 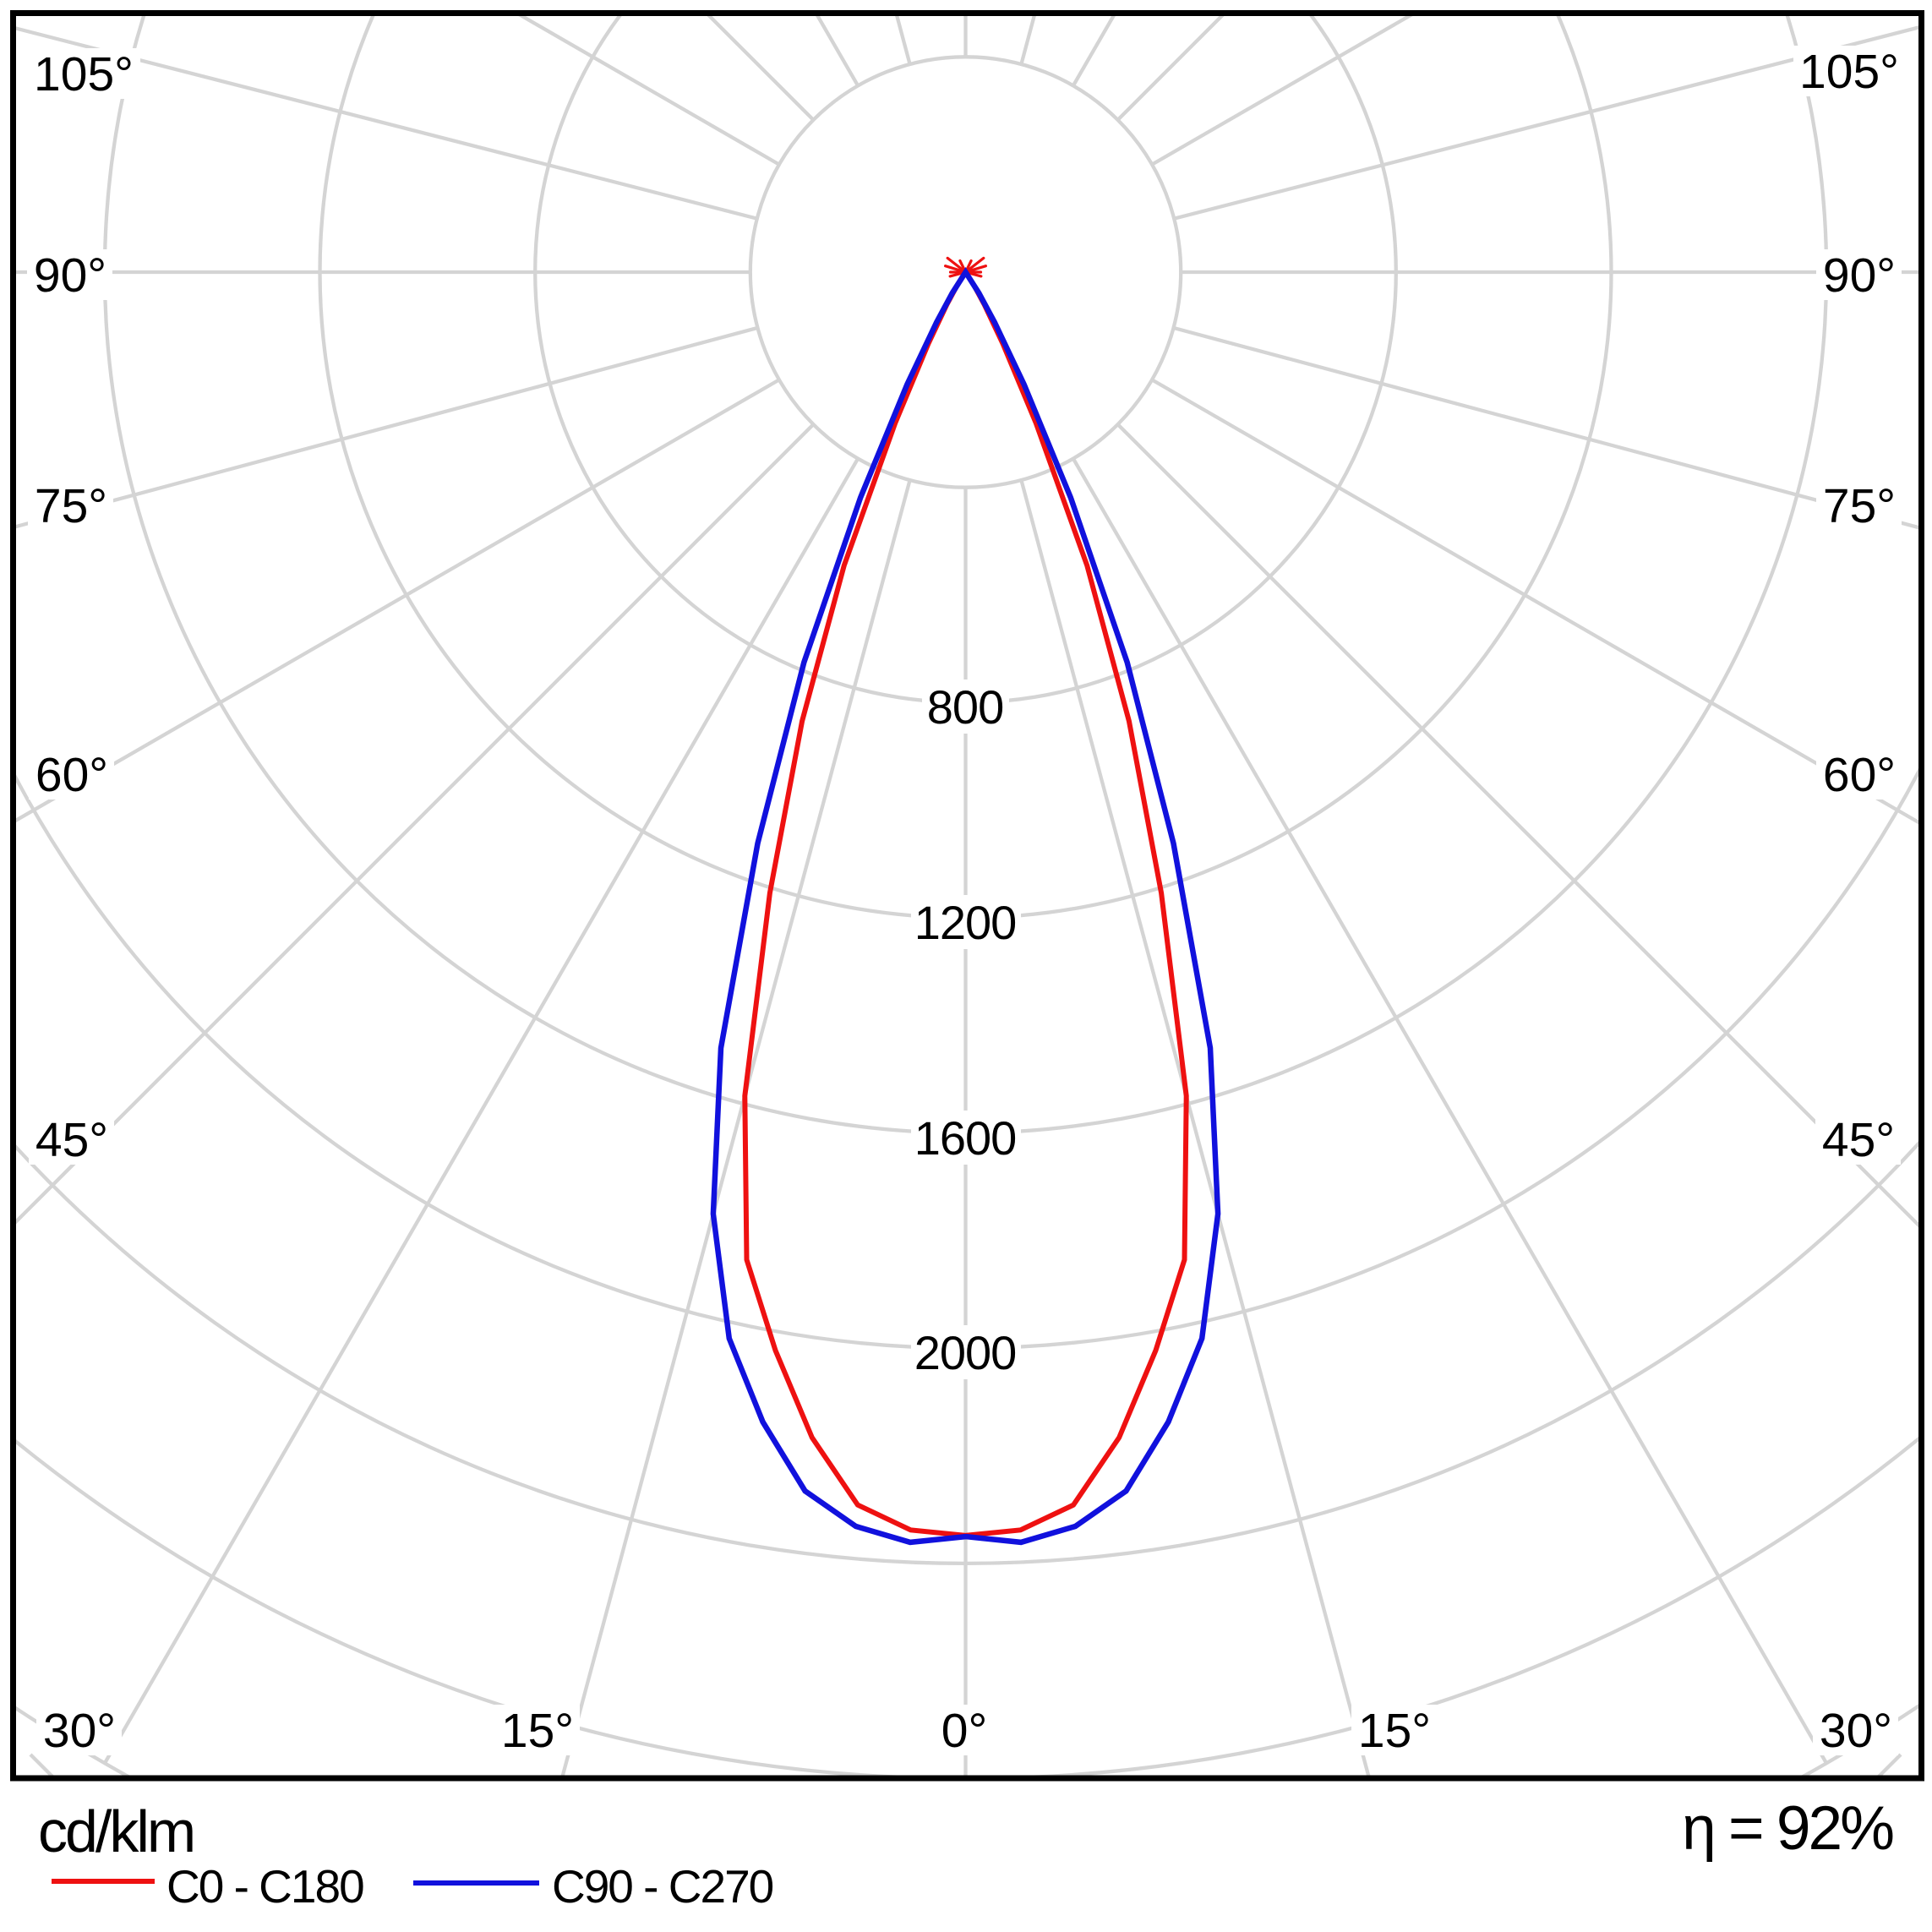 What do you see at coordinates (662, 1887) in the screenshot?
I see `svg-text: C90 - C270` at bounding box center [662, 1887].